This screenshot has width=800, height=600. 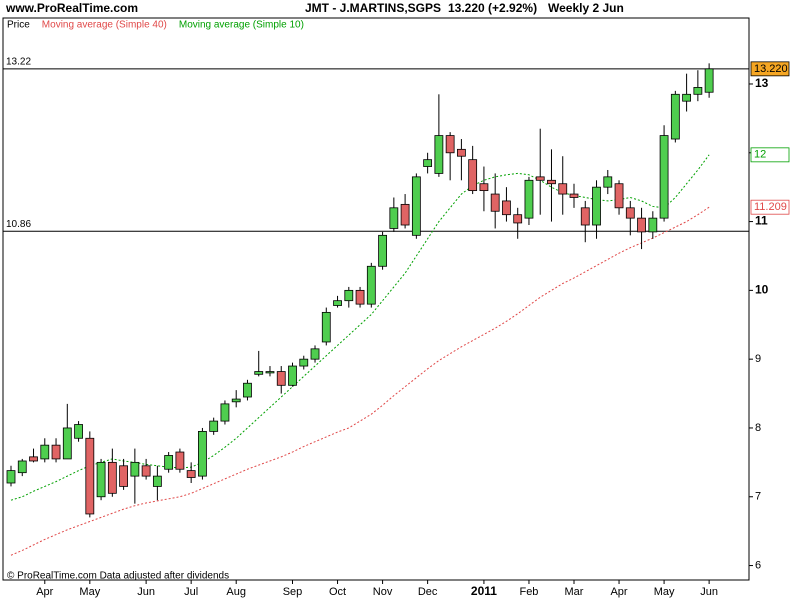 What do you see at coordinates (761, 221) in the screenshot?
I see `y-tick-label: 11` at bounding box center [761, 221].